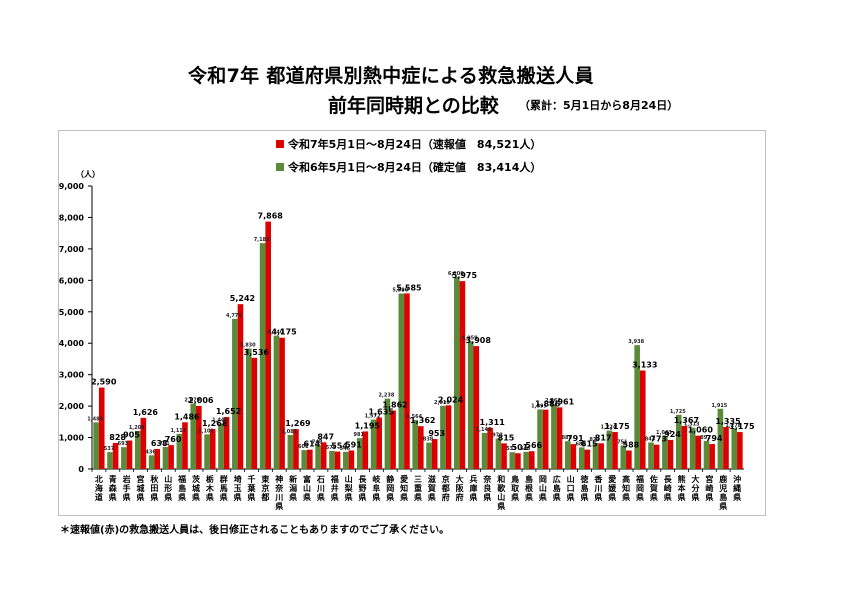  Describe the element at coordinates (154, 488) in the screenshot. I see `category-label: 秋田県` at that location.